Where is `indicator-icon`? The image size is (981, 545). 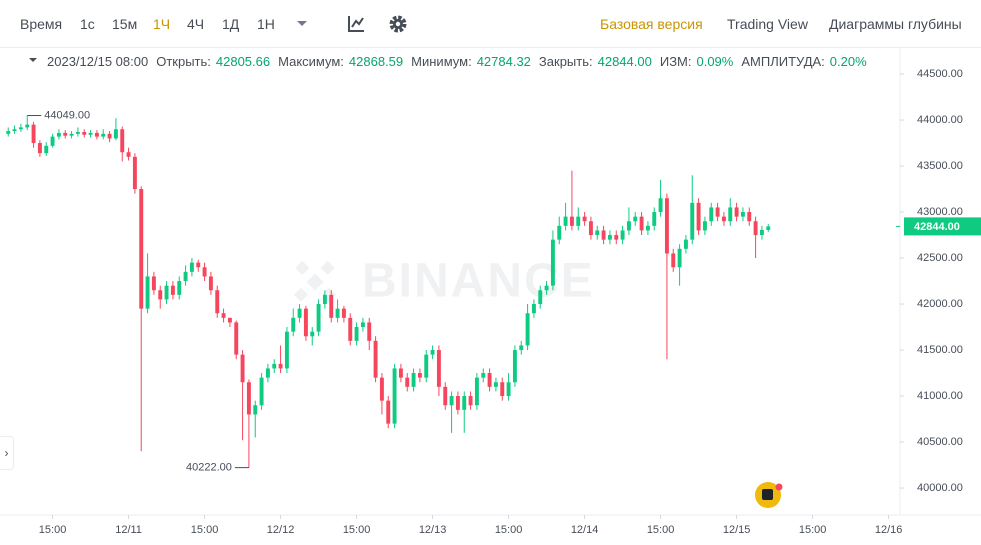 indicator-icon is located at coordinates (356, 24).